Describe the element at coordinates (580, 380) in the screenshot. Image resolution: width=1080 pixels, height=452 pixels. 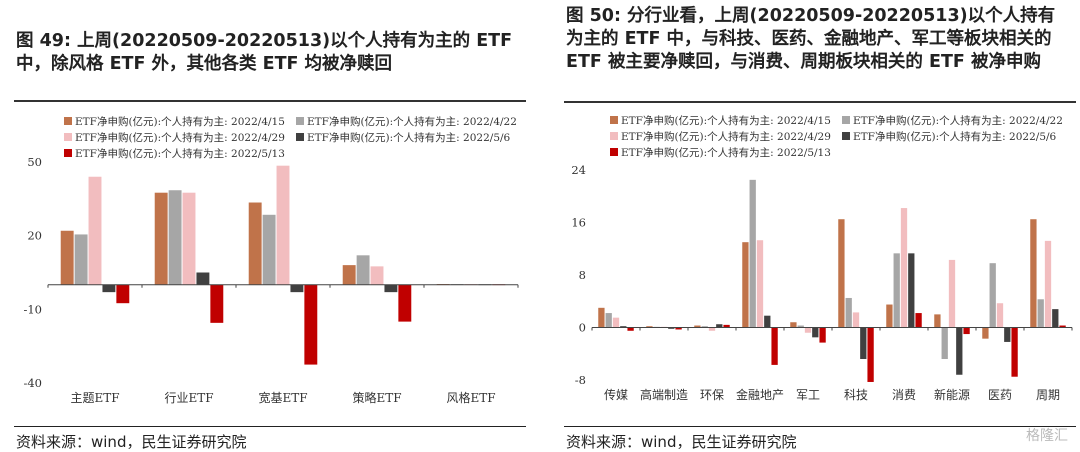
I see `y-tick-label: -8` at that location.